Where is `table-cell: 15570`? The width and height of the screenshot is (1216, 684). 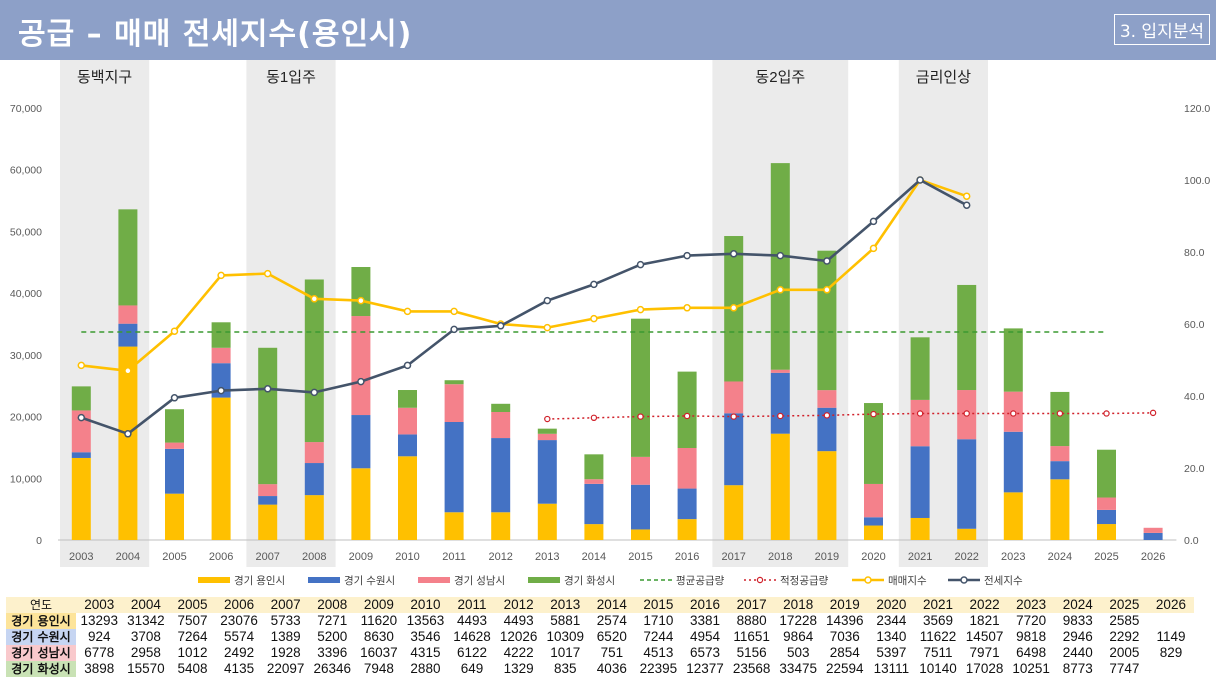 table-cell: 15570 is located at coordinates (146, 668).